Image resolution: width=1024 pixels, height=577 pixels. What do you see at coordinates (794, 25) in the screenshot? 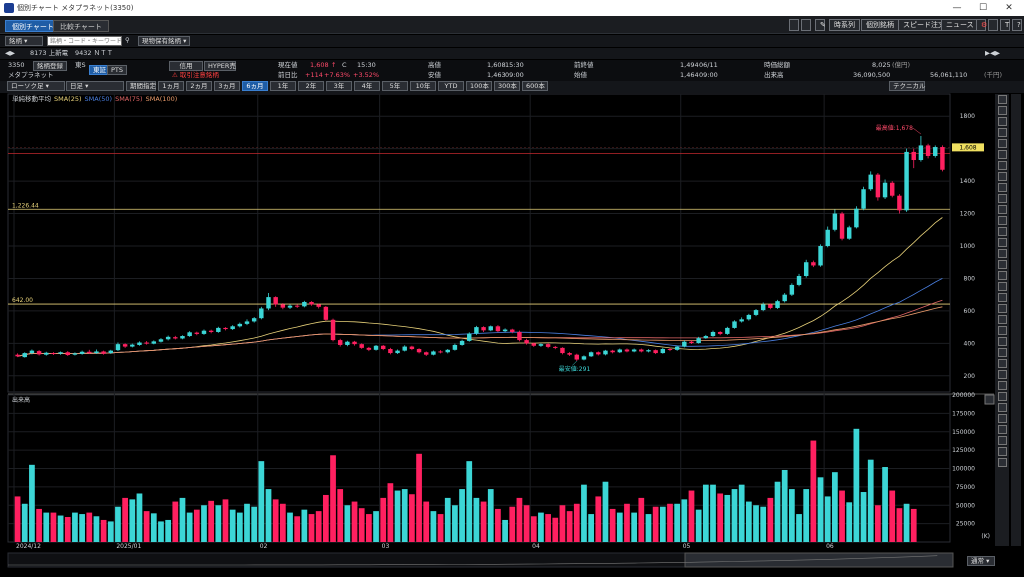
I see `layout-icon` at bounding box center [794, 25].